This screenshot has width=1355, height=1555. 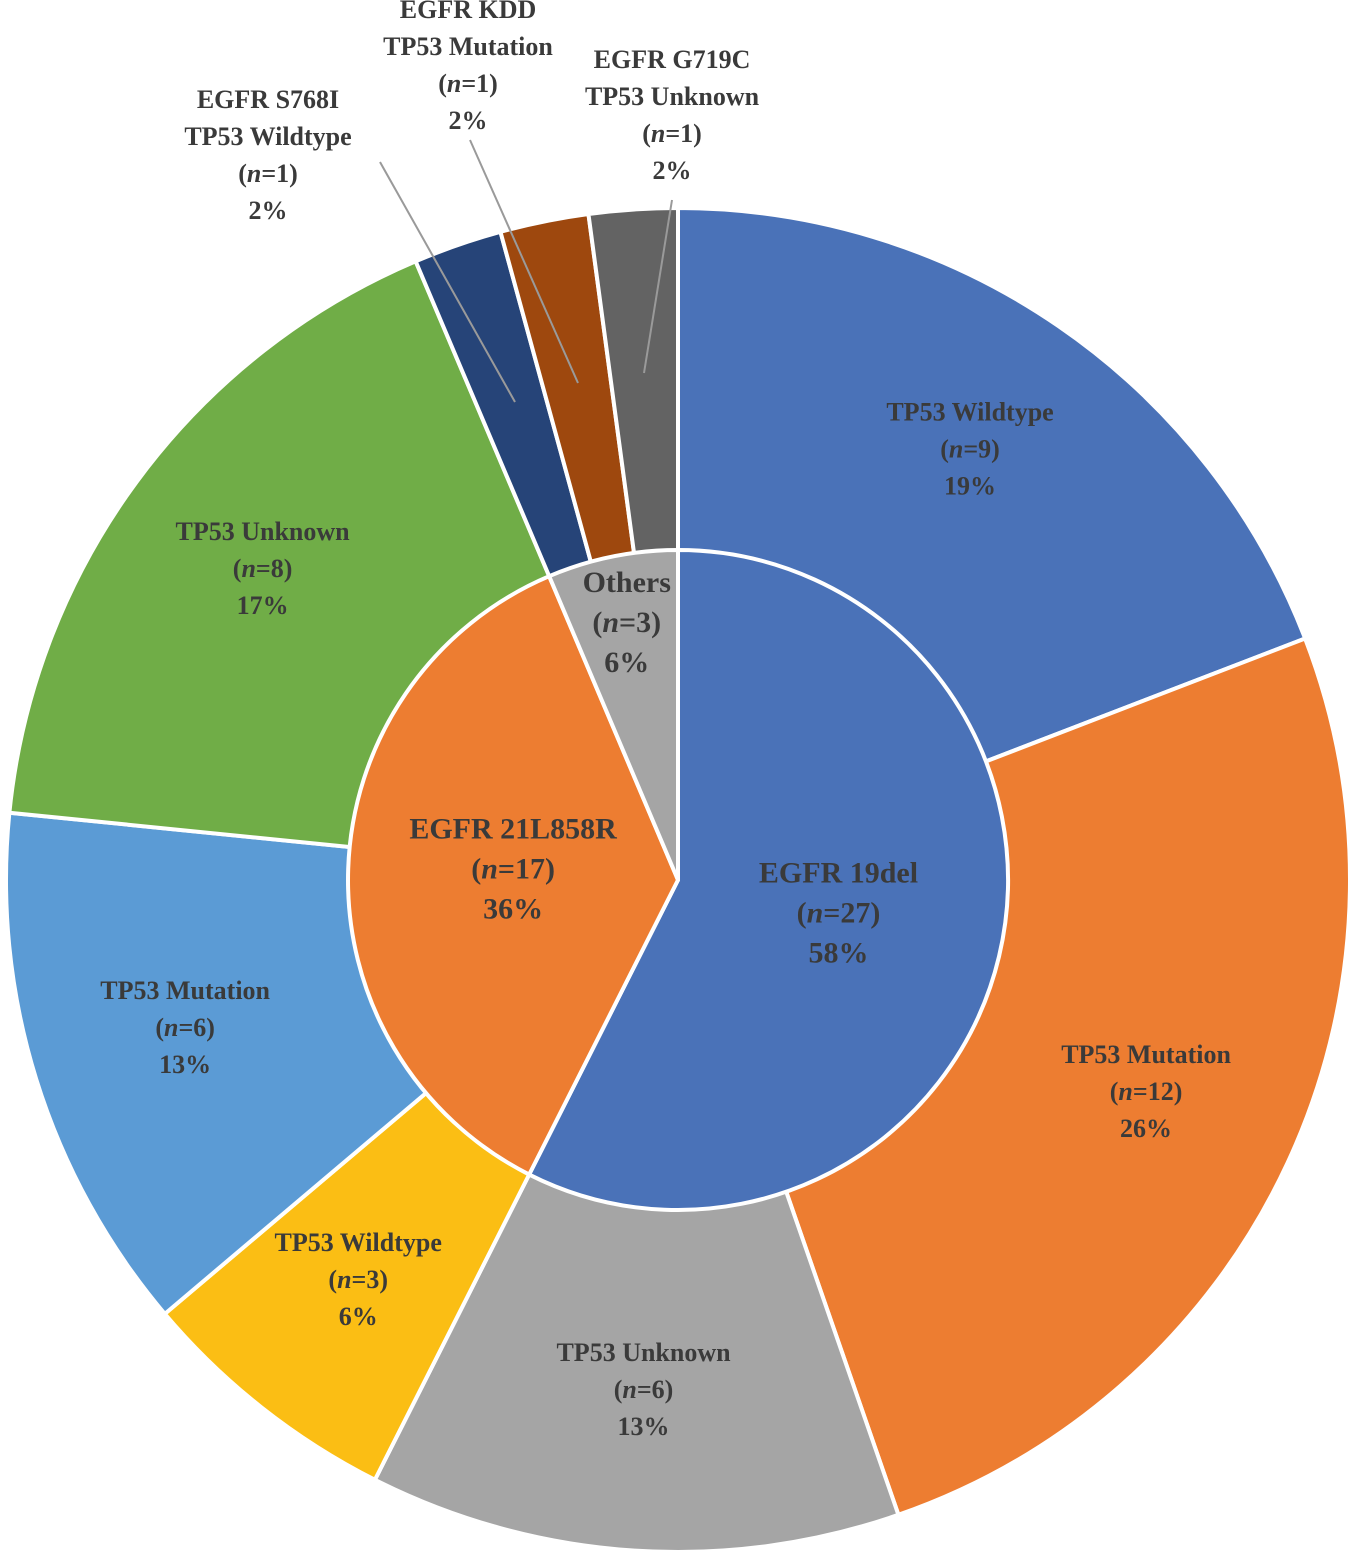 I want to click on outer-slice-others-egfr-kdd-leader-line, so click(x=524, y=261).